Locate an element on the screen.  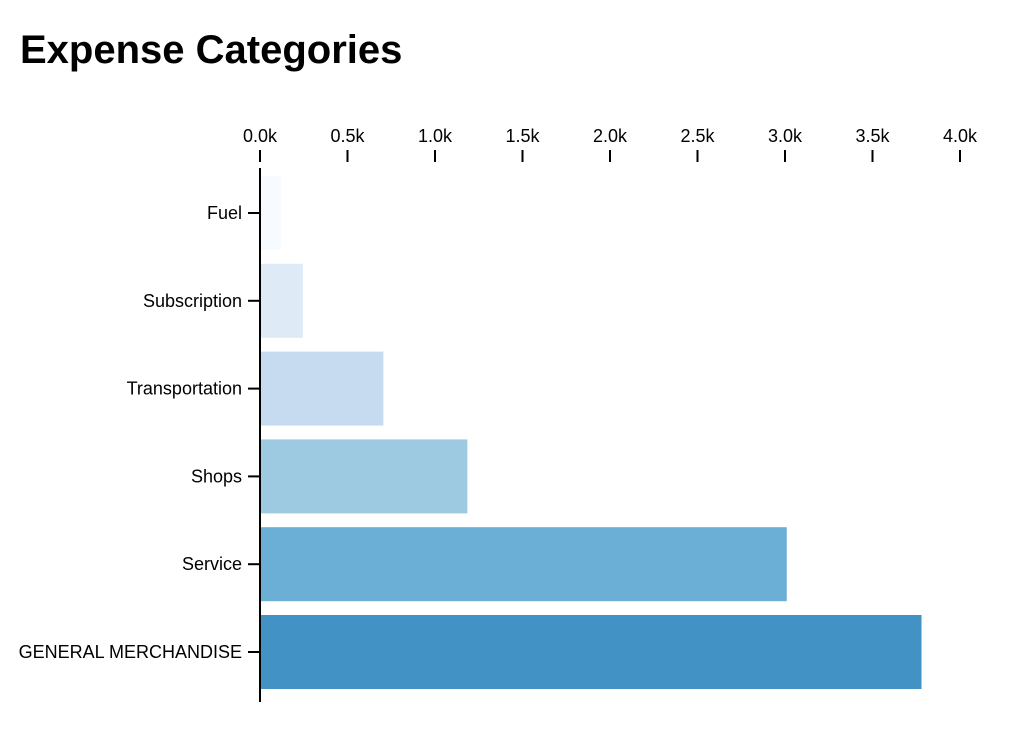
bar-subscription is located at coordinates (281, 300).